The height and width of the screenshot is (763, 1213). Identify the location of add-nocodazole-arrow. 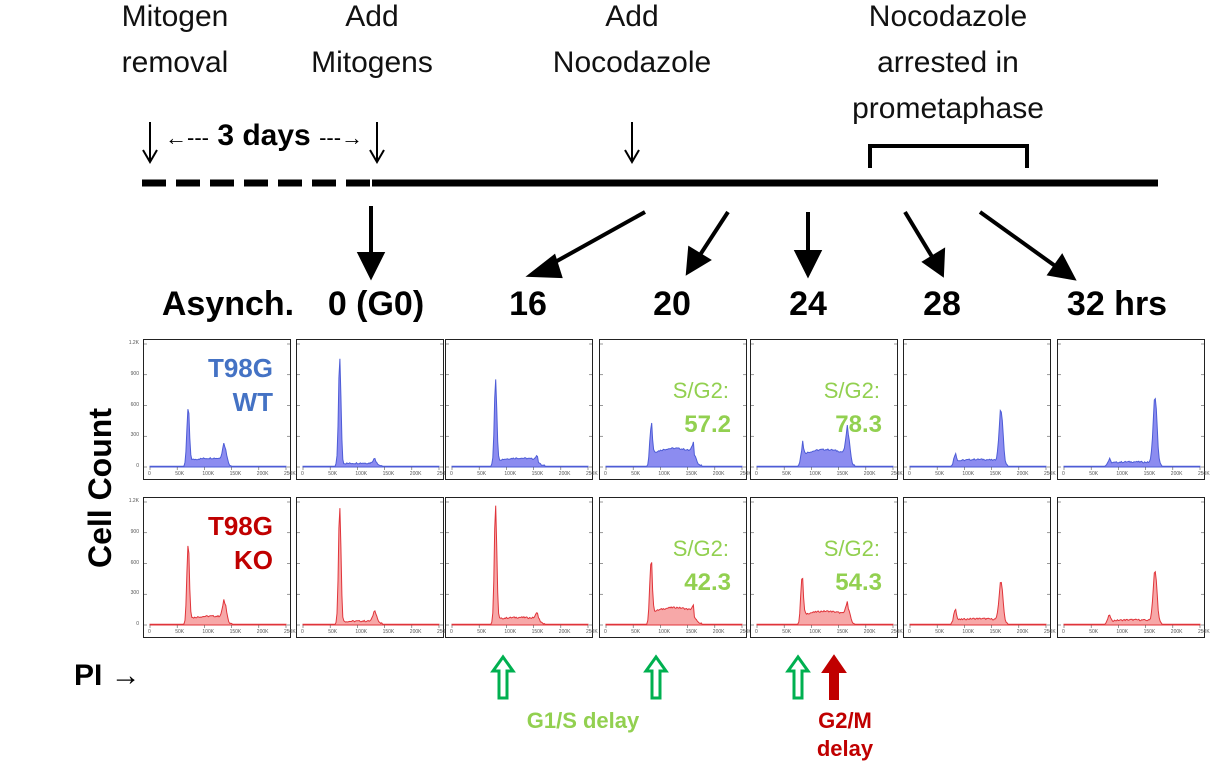
(632, 143).